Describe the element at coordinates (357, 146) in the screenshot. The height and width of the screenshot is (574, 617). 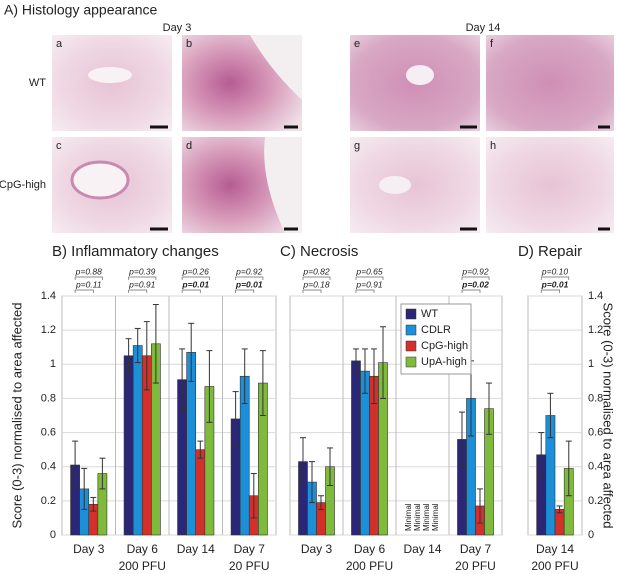
I see `panel-letter: g` at that location.